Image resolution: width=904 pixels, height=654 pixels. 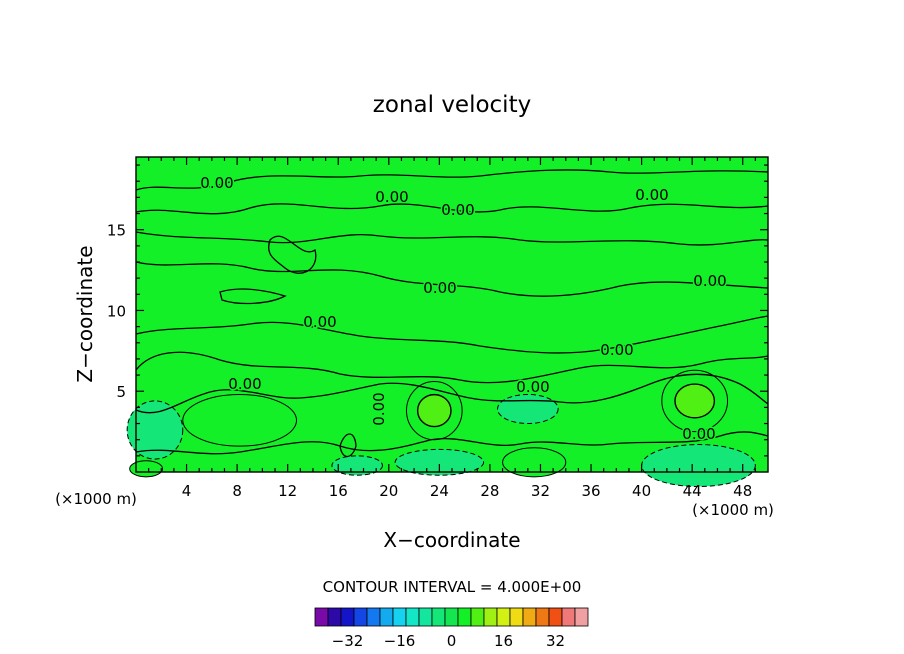 What do you see at coordinates (641, 491) in the screenshot?
I see `x-tick-label: 40` at bounding box center [641, 491].